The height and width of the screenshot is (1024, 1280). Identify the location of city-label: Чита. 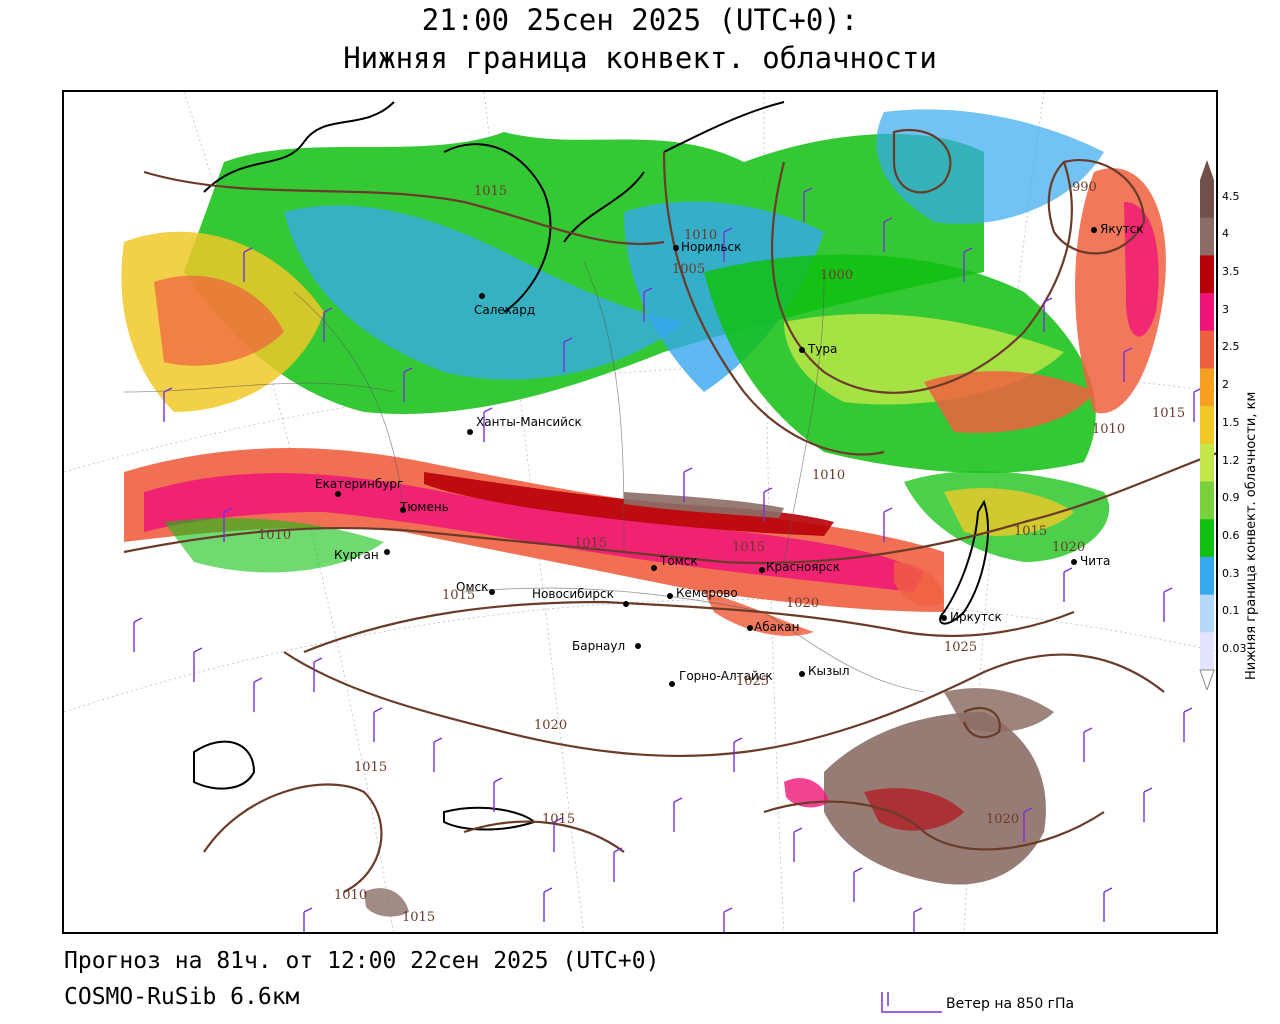
(1095, 561).